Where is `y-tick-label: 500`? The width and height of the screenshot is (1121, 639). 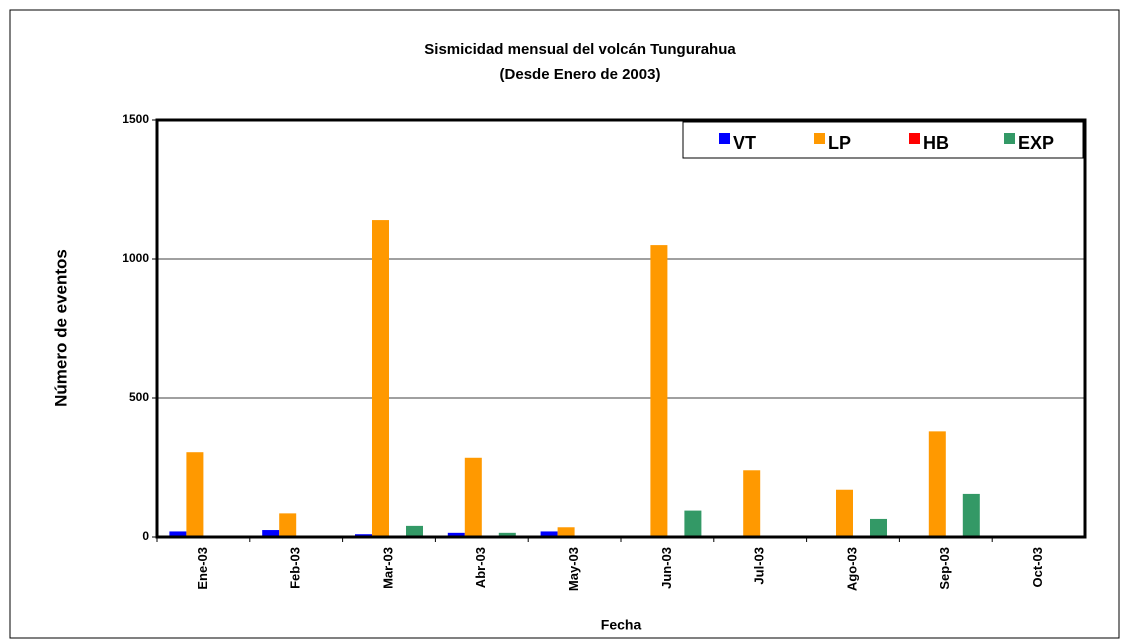
y-tick-label: 500 is located at coordinates (139, 397).